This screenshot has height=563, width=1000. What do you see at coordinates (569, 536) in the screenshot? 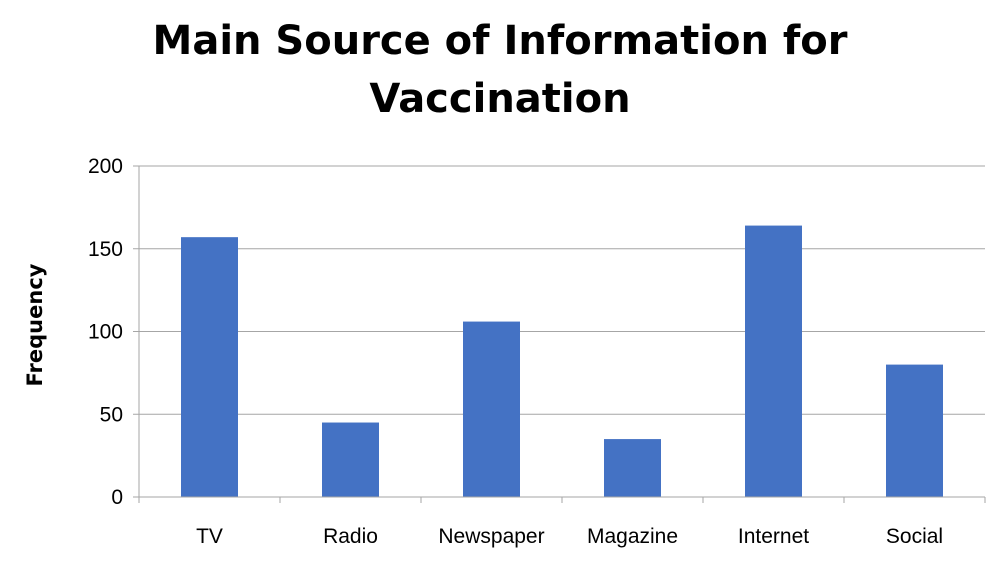
I see `x-tick-labels: TV Radio Newspaper Magazine Internet Social` at bounding box center [569, 536].